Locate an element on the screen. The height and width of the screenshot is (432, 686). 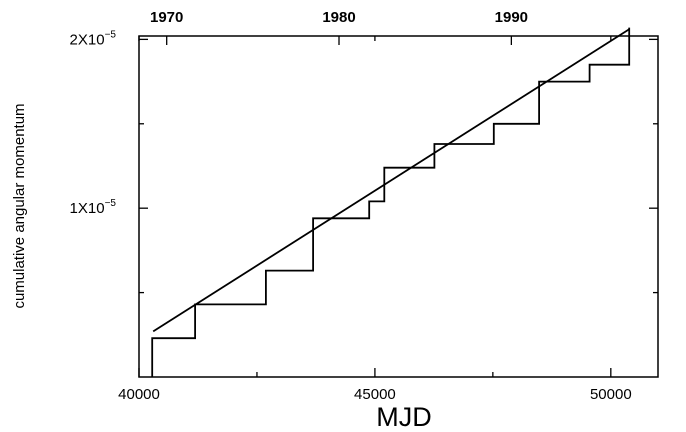
y-tick-label-base: 1X10 is located at coordinates (87, 208).